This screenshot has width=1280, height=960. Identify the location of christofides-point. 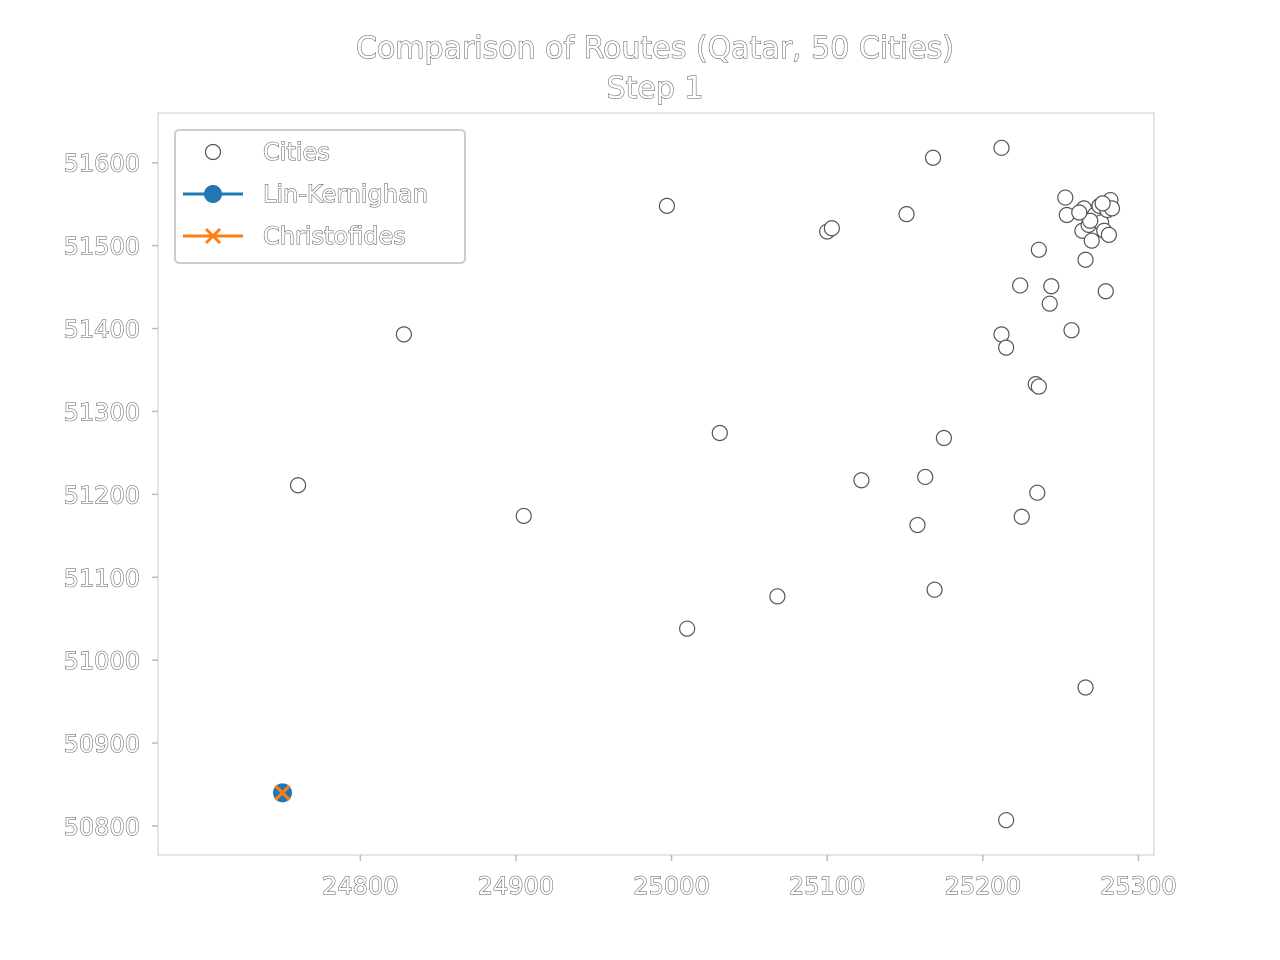
(282, 792).